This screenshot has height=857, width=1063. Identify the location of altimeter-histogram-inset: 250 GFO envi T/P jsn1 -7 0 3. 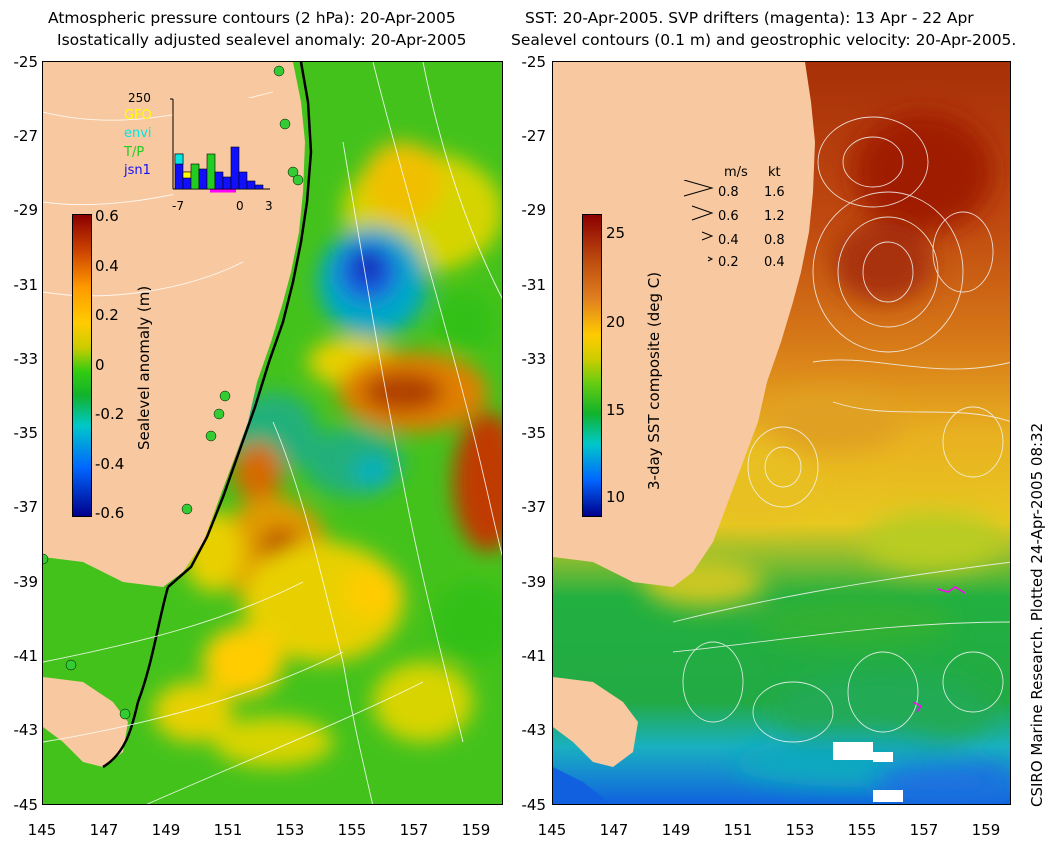
(195, 154).